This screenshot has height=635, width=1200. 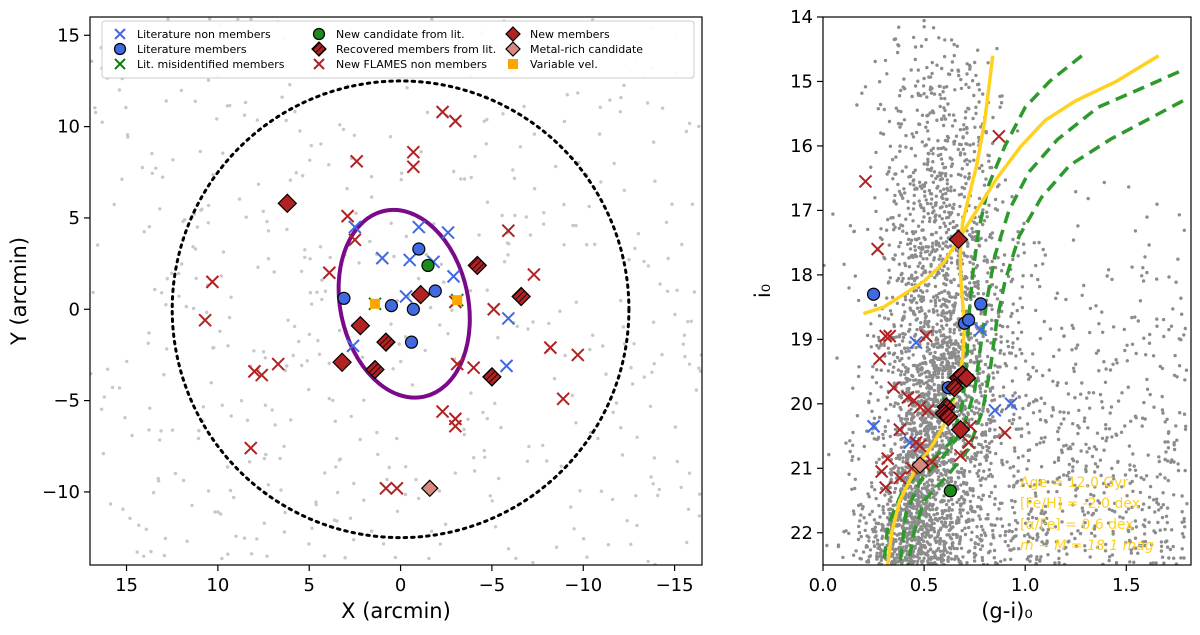 I want to click on legend-label-new-candidate-from-lit: New candidate from lit., so click(x=400, y=34).